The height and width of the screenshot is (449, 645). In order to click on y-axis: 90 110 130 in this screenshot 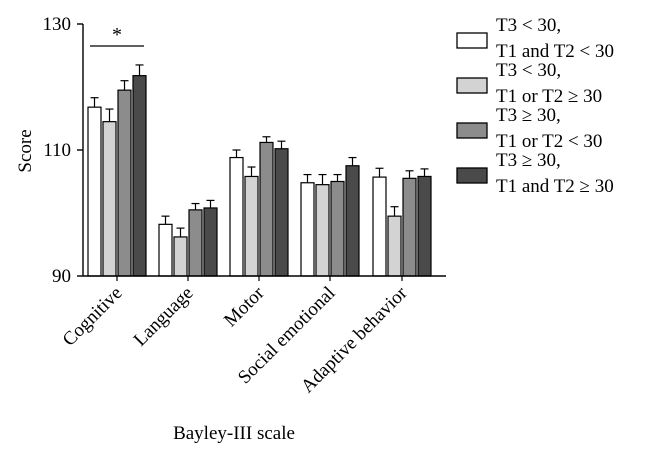, I will do `click(63, 150)`.